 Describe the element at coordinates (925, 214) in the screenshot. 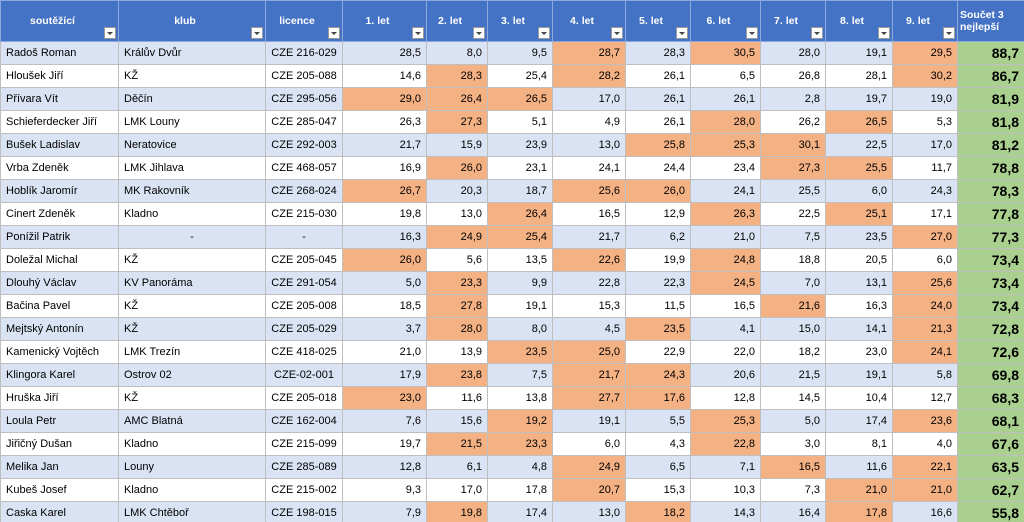

I see `table-cell: 17,1` at that location.